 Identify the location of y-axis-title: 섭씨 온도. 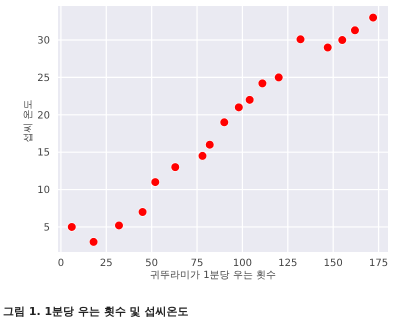
(28, 121).